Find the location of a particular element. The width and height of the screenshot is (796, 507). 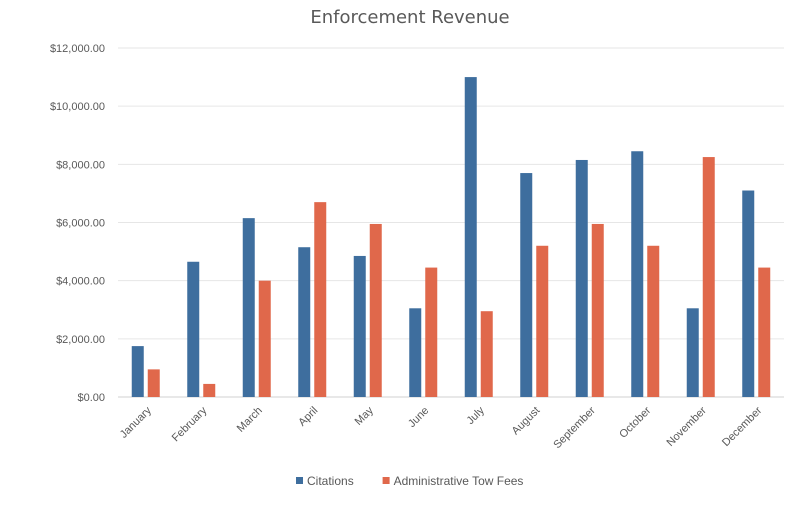

bar-citations-september is located at coordinates (581, 278).